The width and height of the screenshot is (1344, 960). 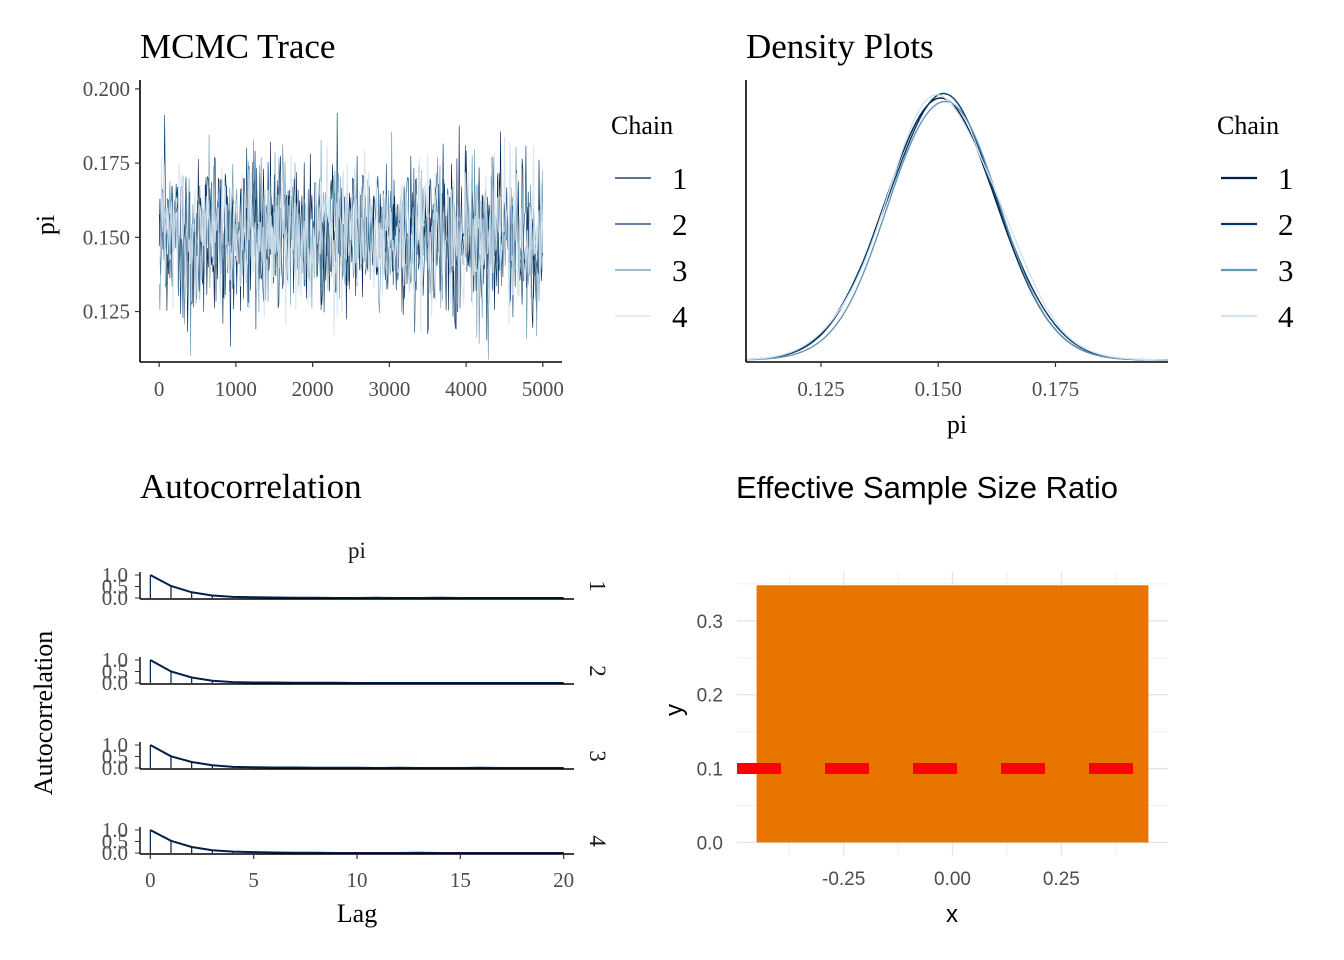 I want to click on density-plot-area, so click(x=957, y=226).